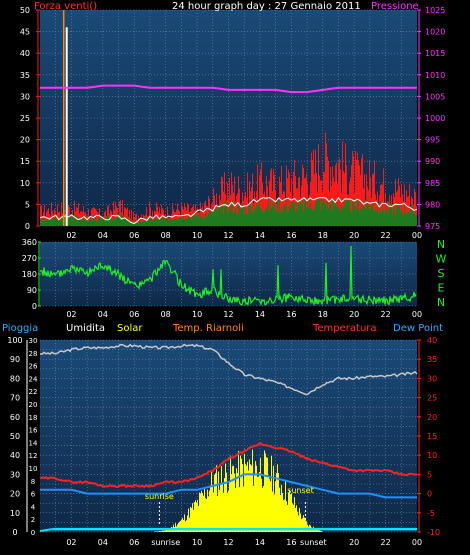 The image size is (470, 555). I want to click on pressure-y-tick: 975, so click(432, 226).